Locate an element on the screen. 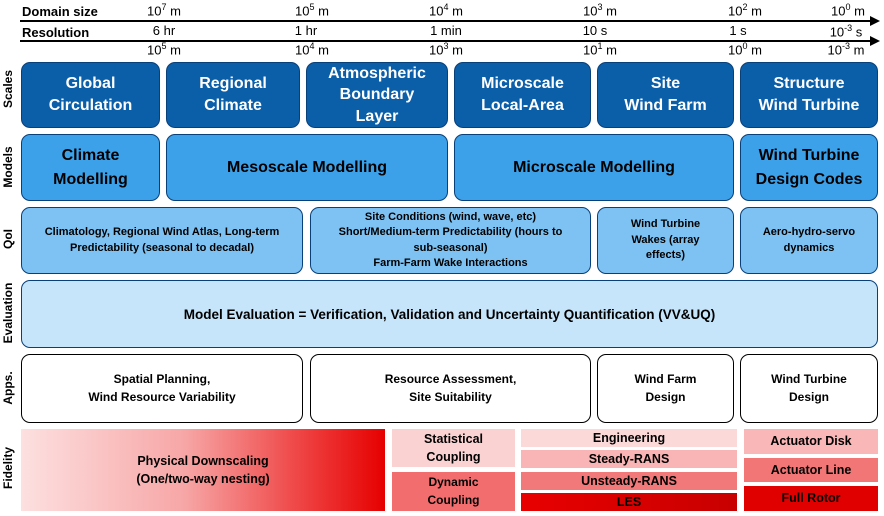 The width and height of the screenshot is (884, 516). scale-regional-climate: Regional Climate is located at coordinates (233, 95).